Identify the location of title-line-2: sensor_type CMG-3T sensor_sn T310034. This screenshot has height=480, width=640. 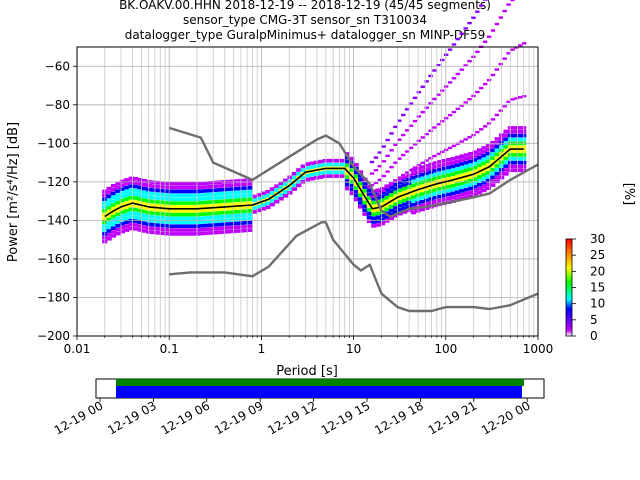
(305, 20).